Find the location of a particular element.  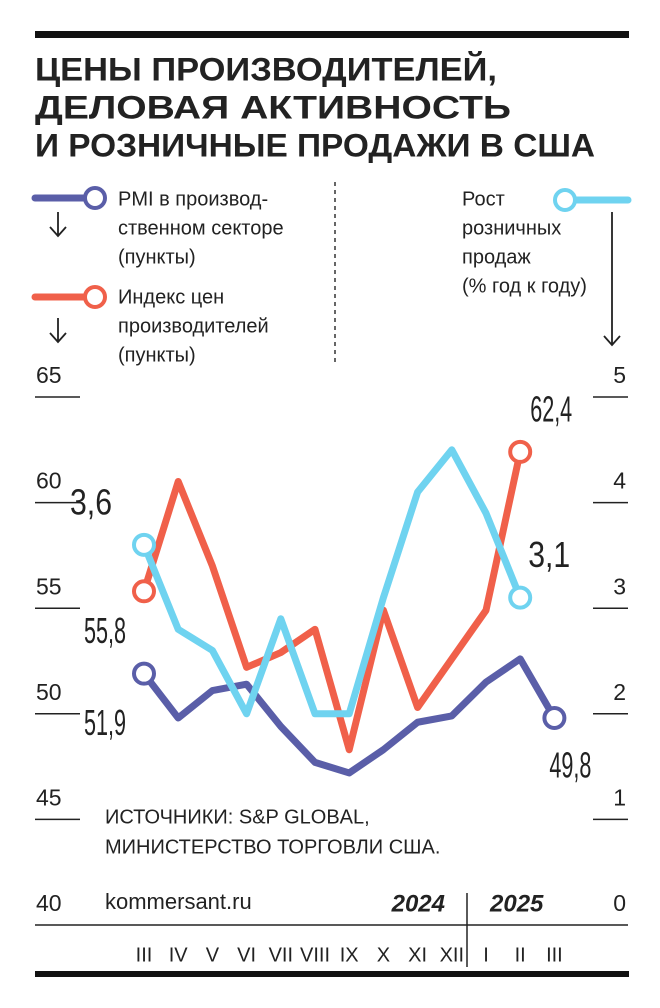

x-tick-label: XI is located at coordinates (417, 955).